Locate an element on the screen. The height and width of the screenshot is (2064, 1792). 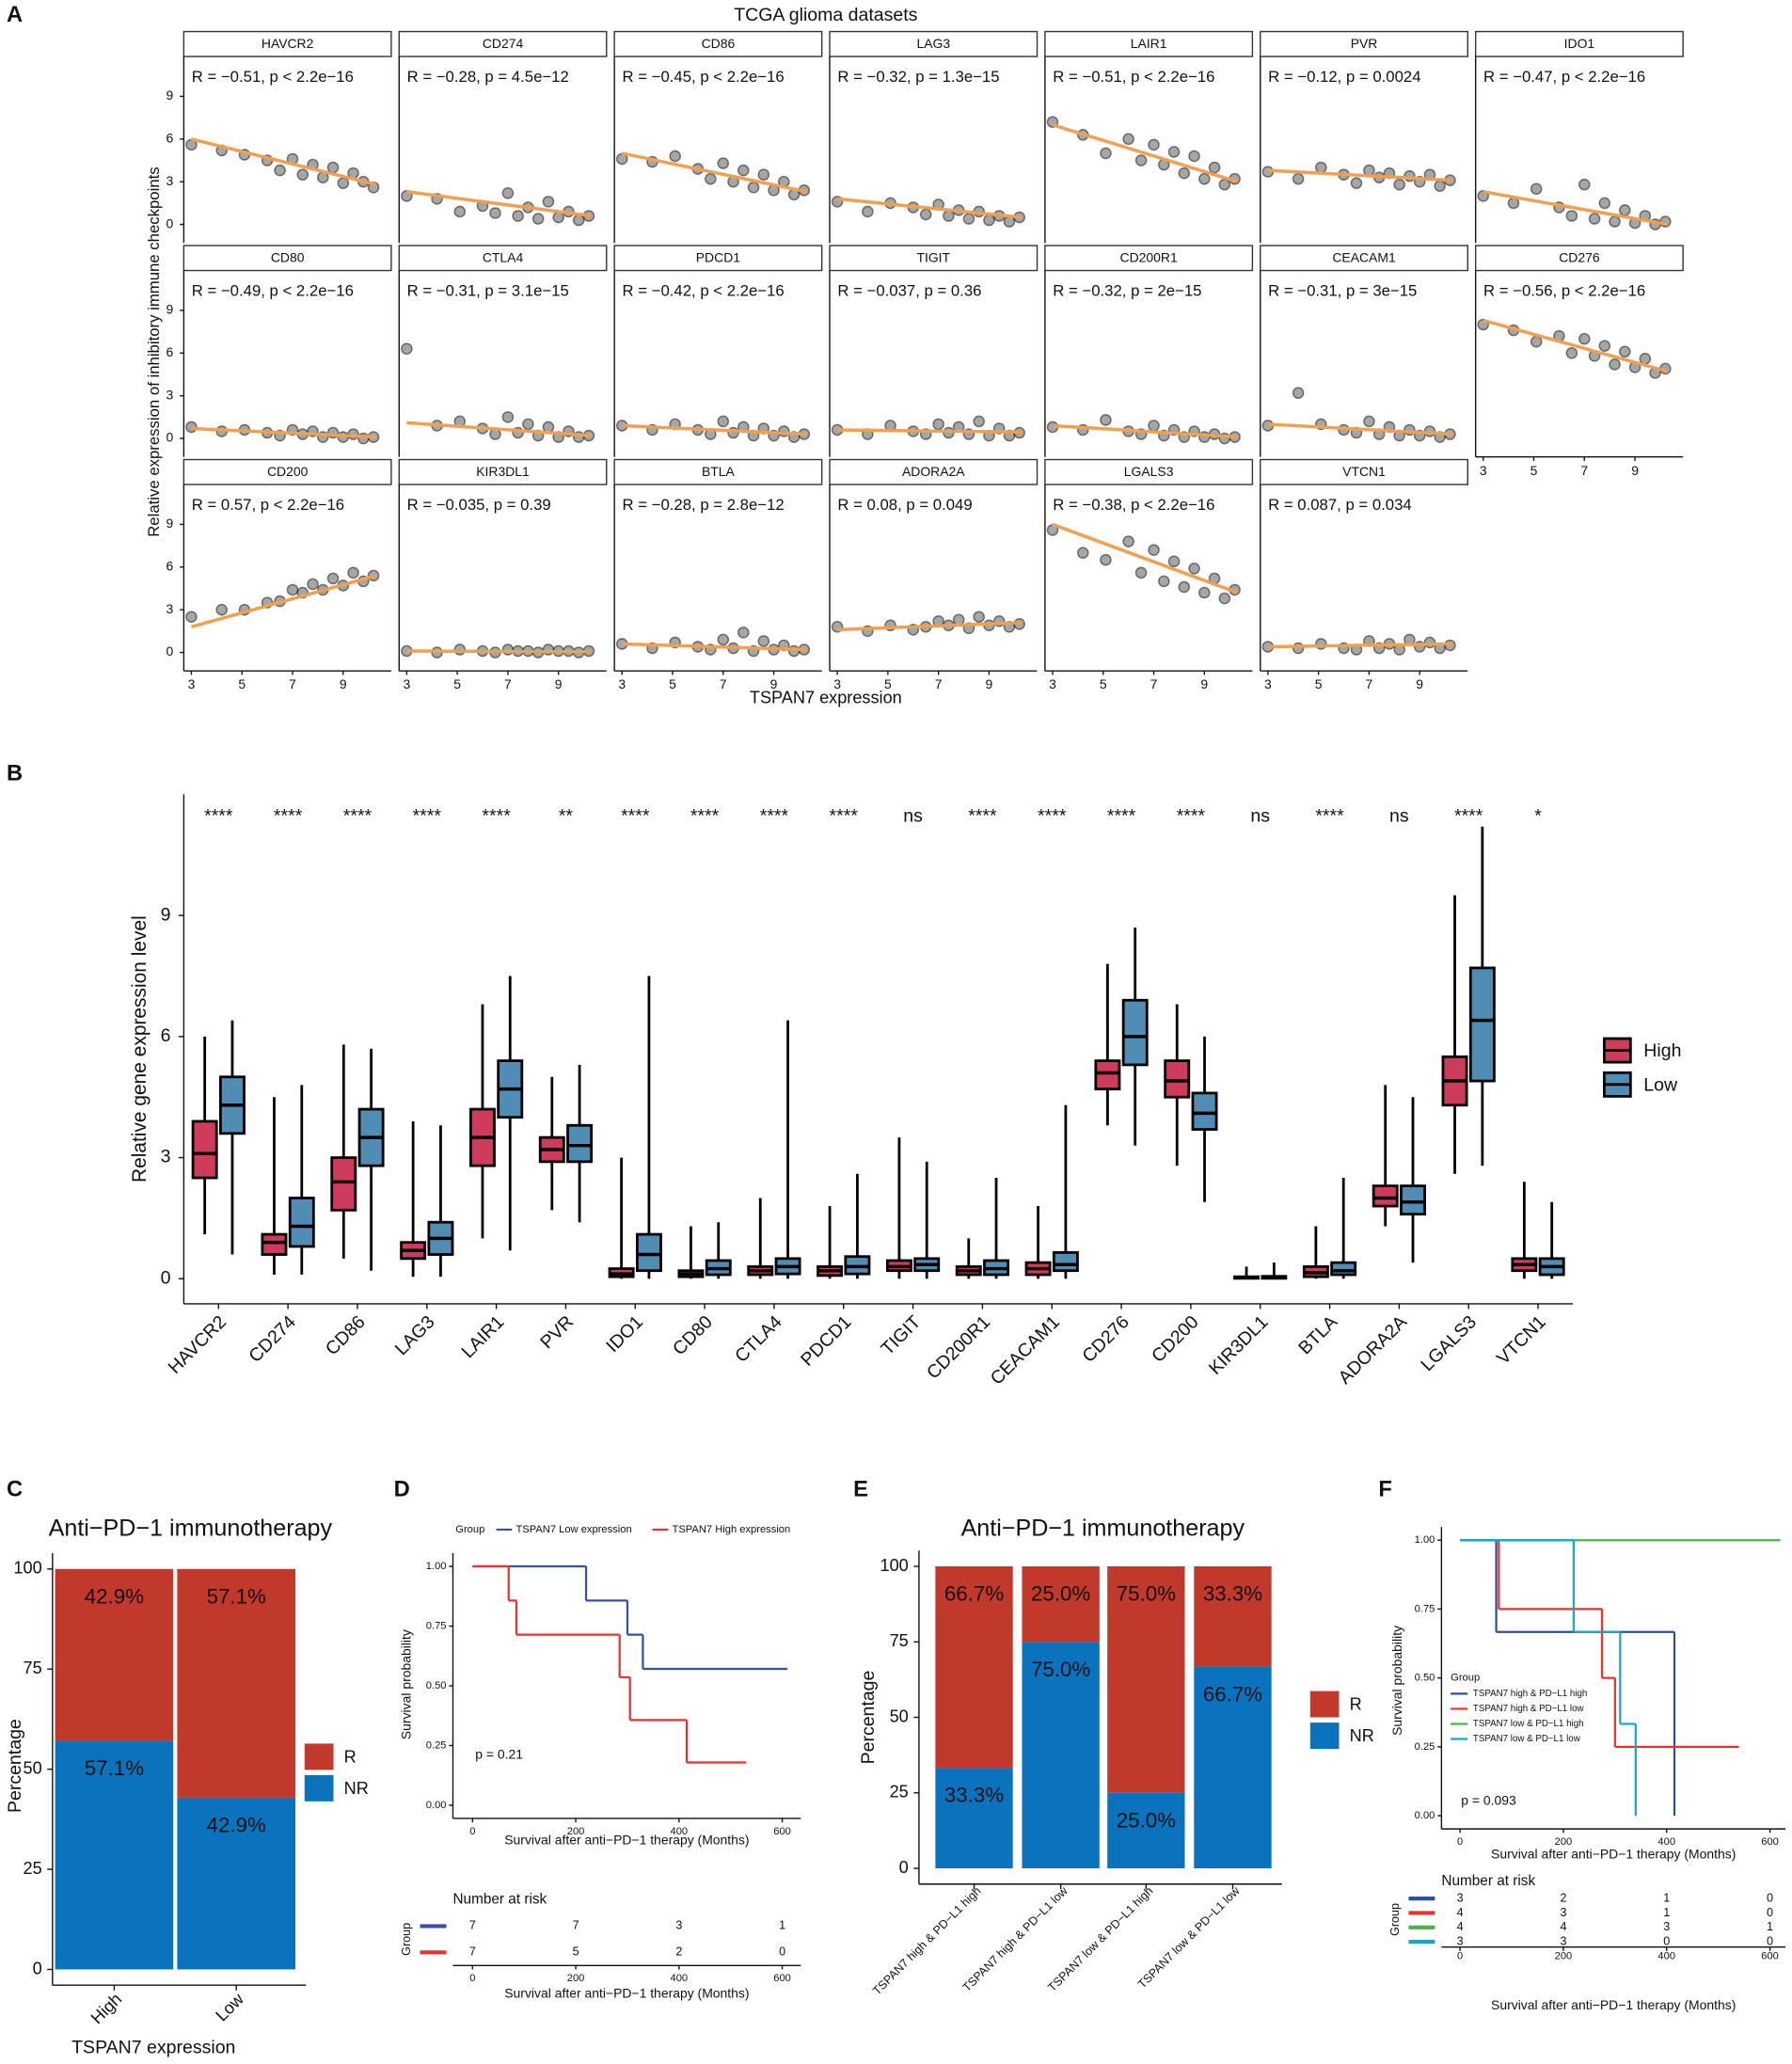
x-tick-label: ADORA2A is located at coordinates (1373, 1350).